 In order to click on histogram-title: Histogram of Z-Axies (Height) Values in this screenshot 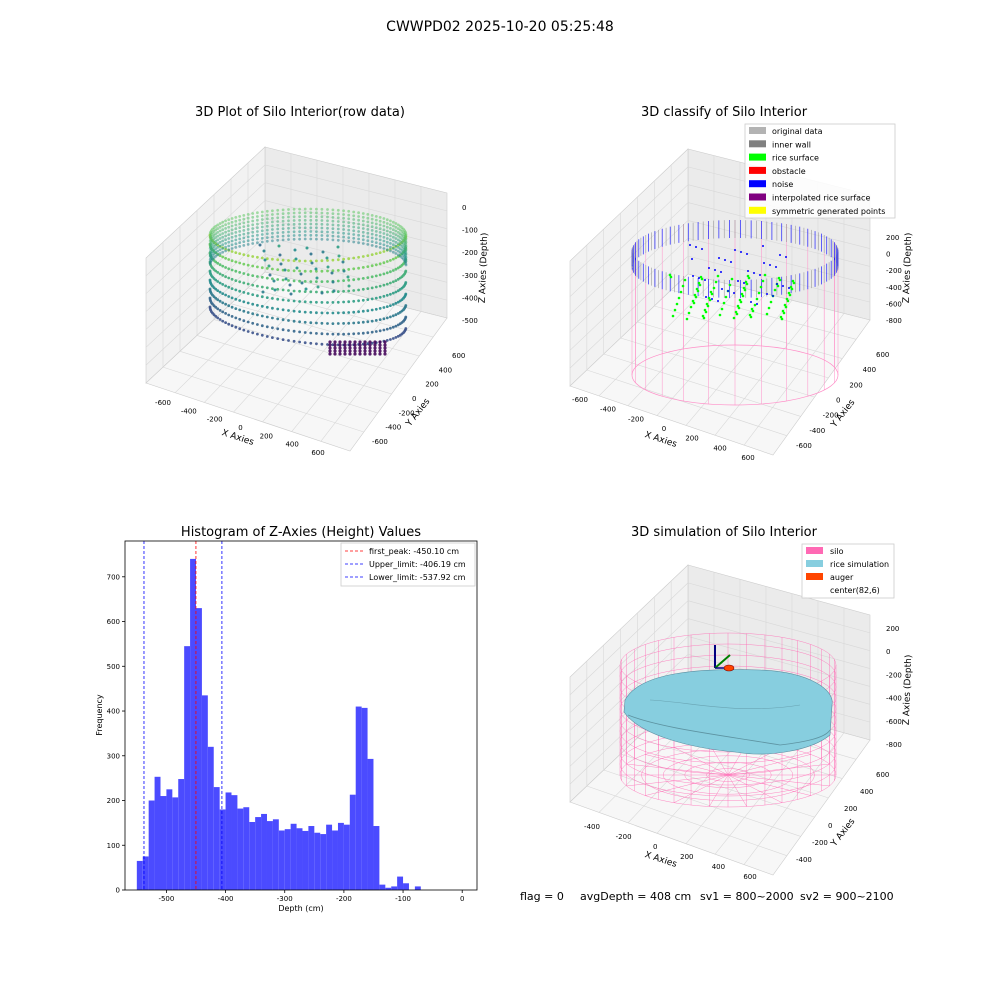, I will do `click(301, 532)`.